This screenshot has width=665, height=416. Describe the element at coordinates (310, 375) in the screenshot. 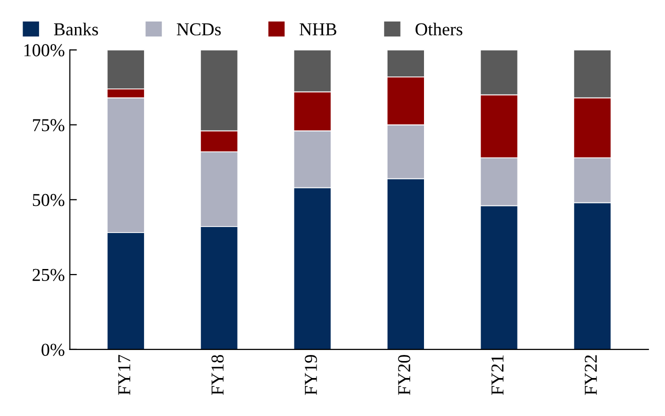

I see `x-tick-label: FY19` at that location.